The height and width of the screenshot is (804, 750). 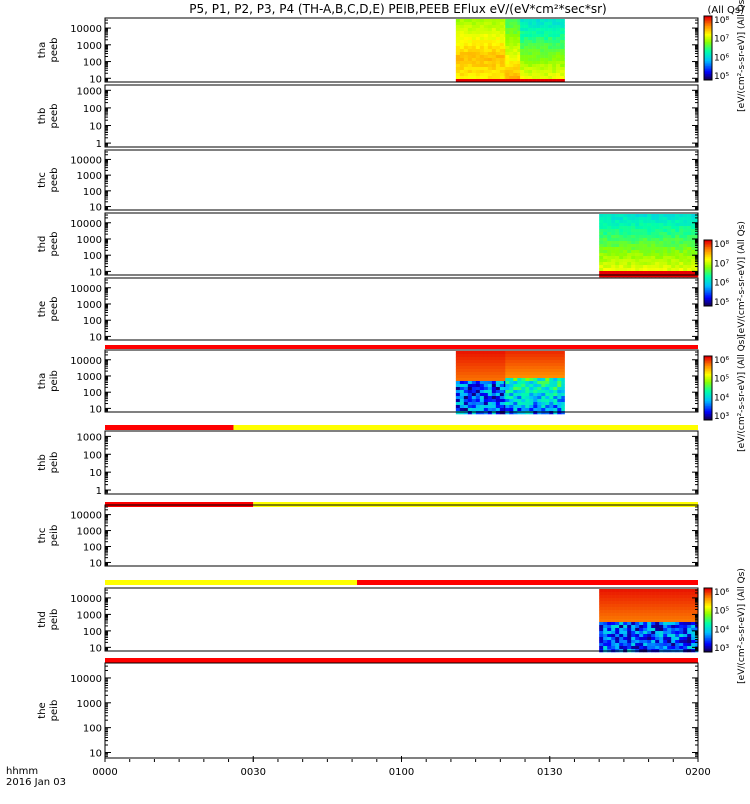 What do you see at coordinates (697, 772) in the screenshot?
I see `x-tick-label: 0200` at bounding box center [697, 772].